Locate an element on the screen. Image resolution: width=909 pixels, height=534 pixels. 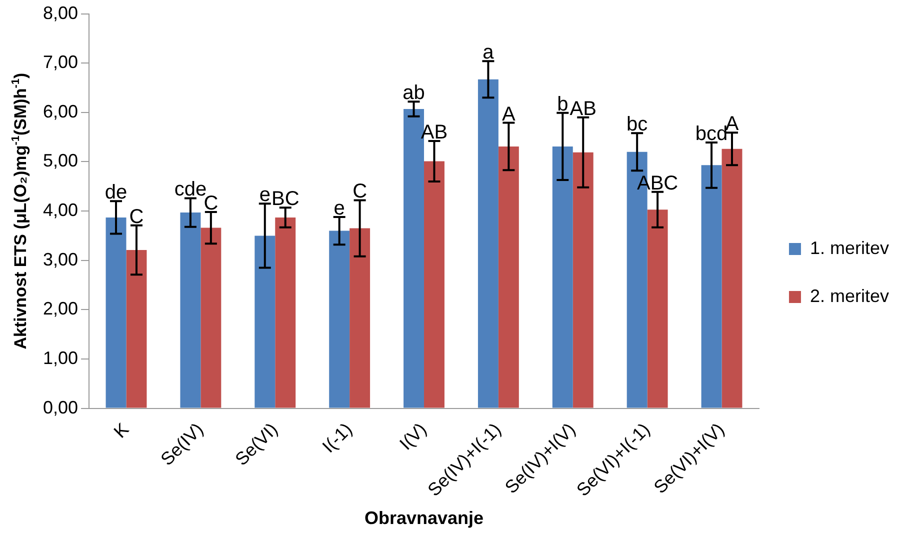
y-tick-label: 4,00 is located at coordinates (60, 210).